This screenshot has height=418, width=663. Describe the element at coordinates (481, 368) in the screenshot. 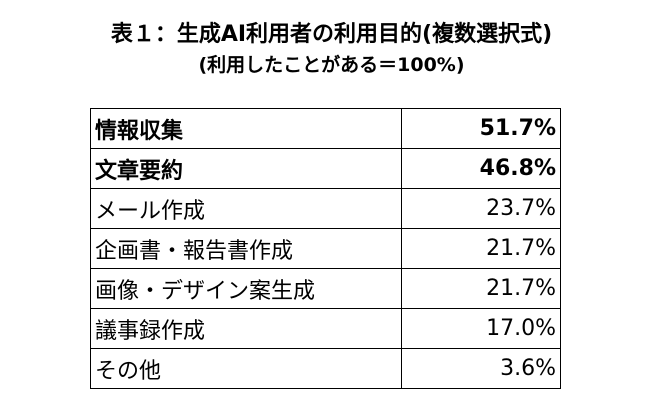

I see `percent-cell: 3.6%` at that location.